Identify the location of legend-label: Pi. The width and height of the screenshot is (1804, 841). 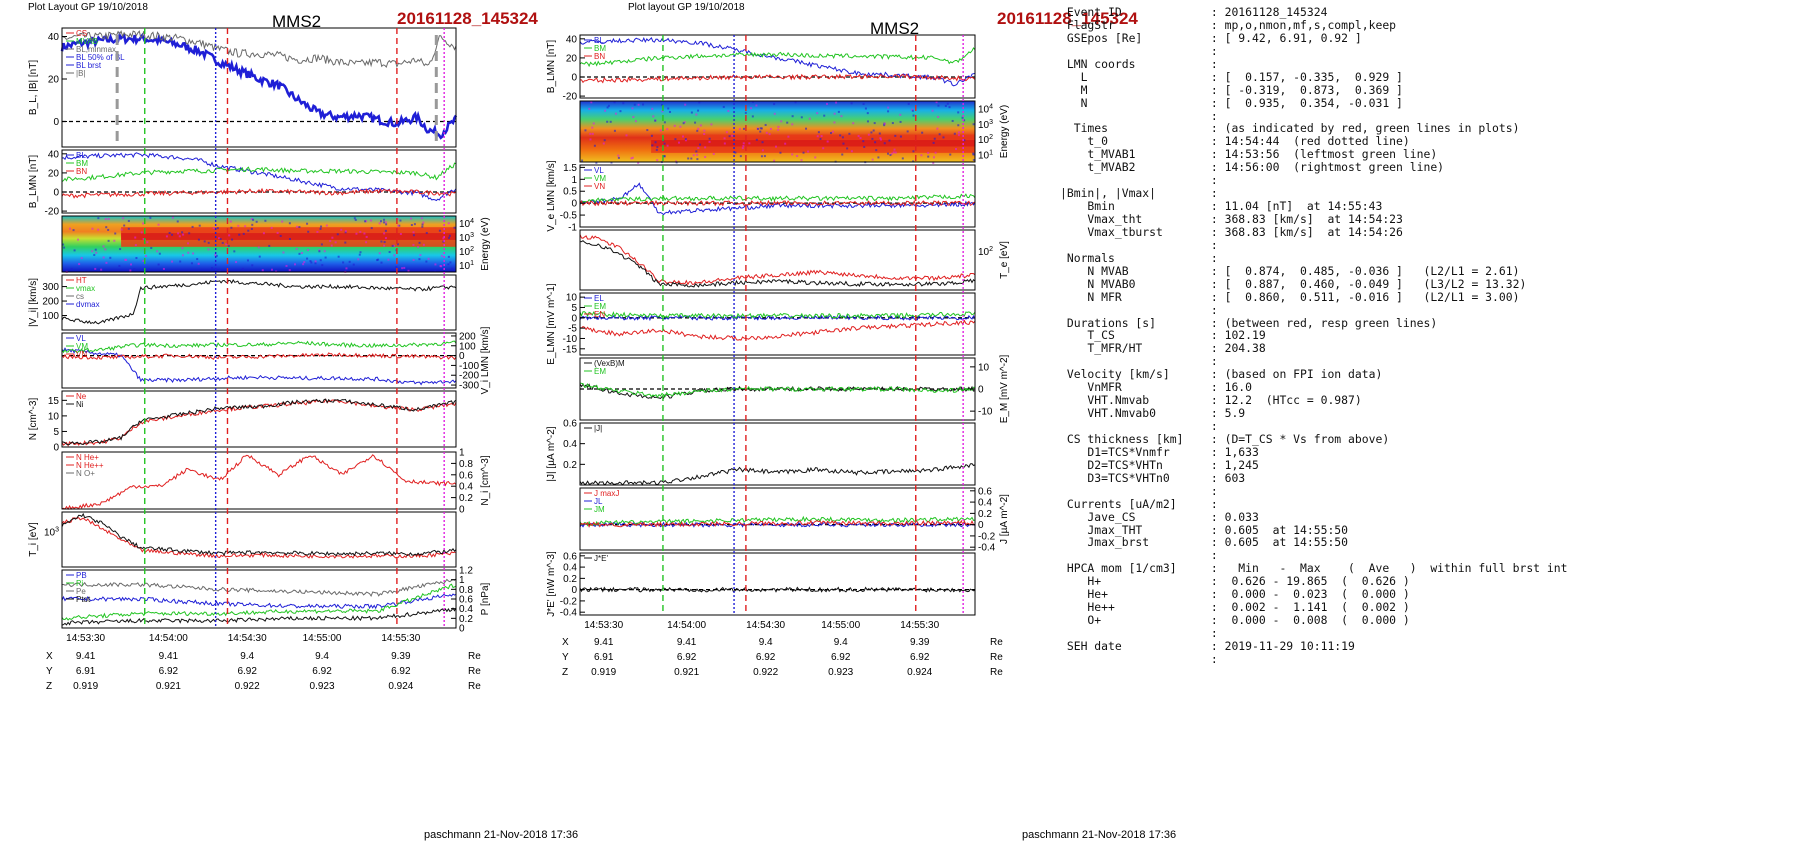
(79, 583).